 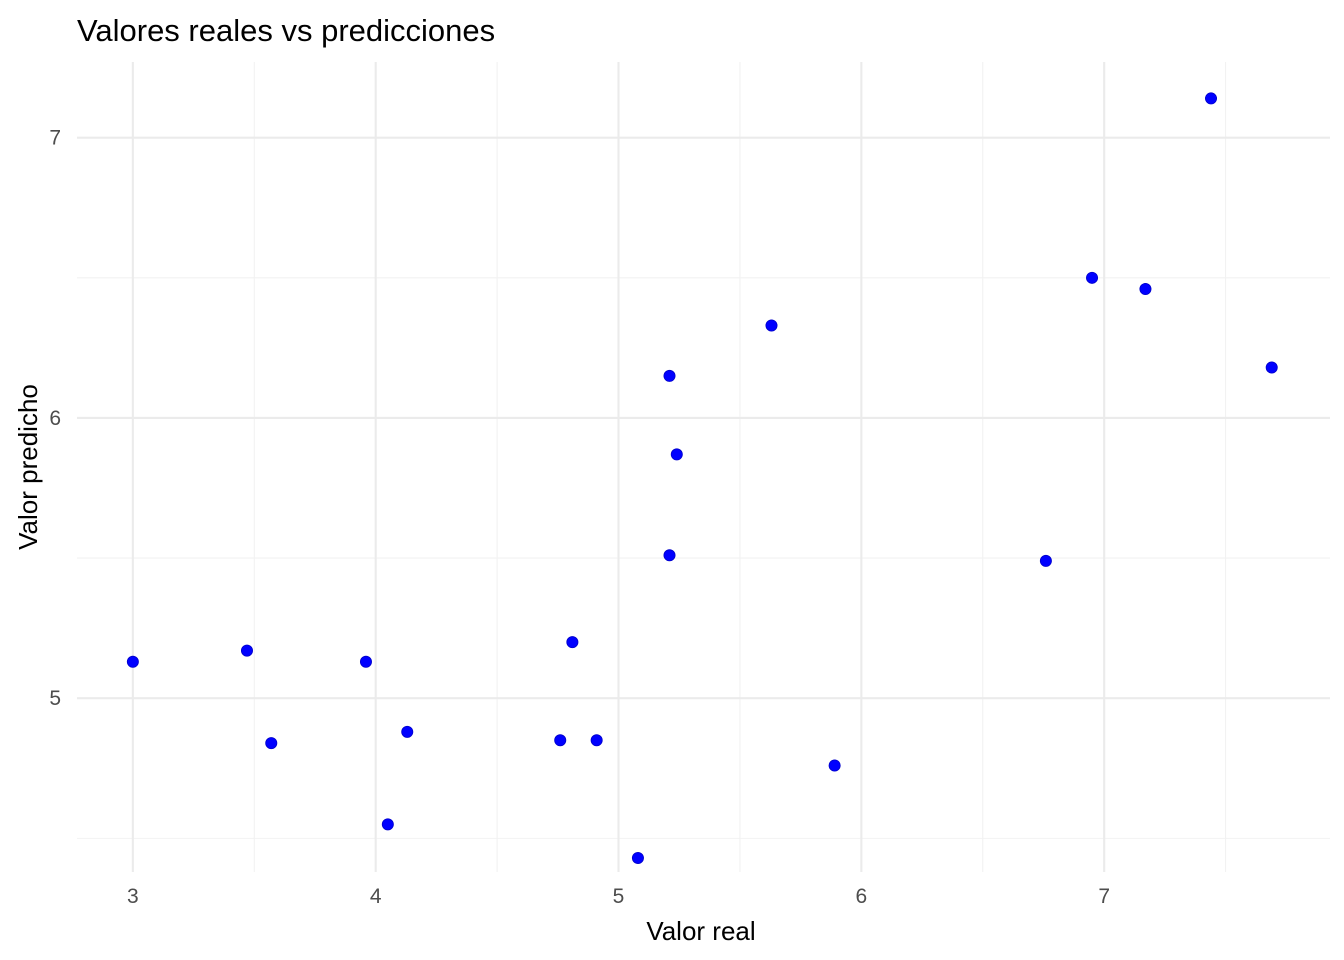 I want to click on x-axis-tick-labels: 3 4 5 6 7, so click(x=618, y=896).